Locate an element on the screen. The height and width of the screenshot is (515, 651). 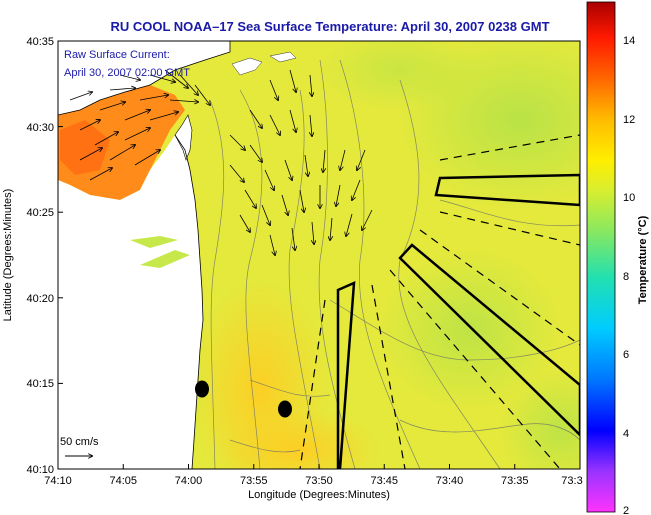
x-tick-label: 74:00 is located at coordinates (189, 481).